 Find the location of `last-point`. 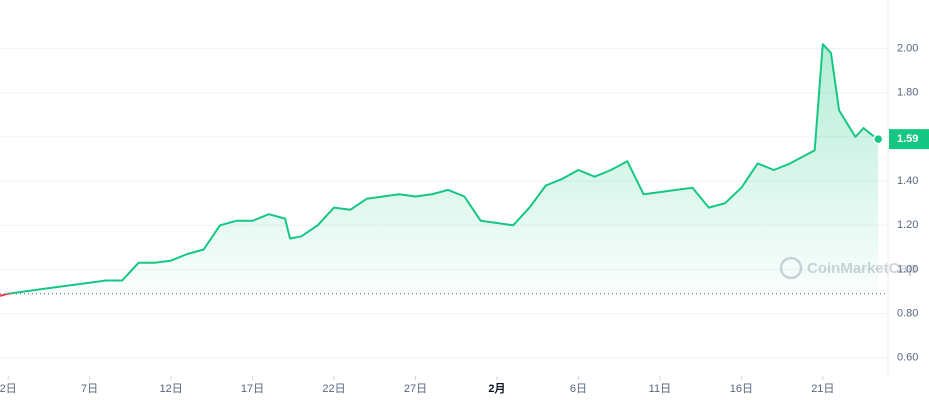

last-point is located at coordinates (878, 139).